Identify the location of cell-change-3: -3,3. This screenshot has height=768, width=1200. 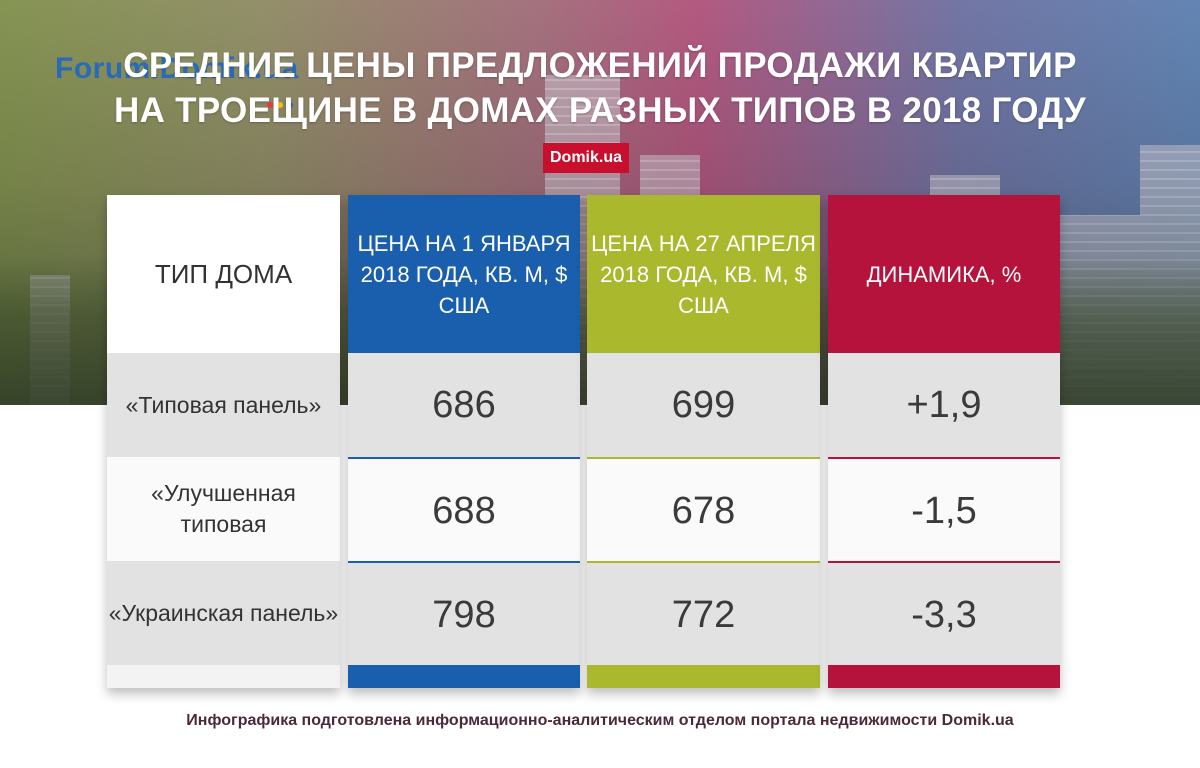
(944, 614).